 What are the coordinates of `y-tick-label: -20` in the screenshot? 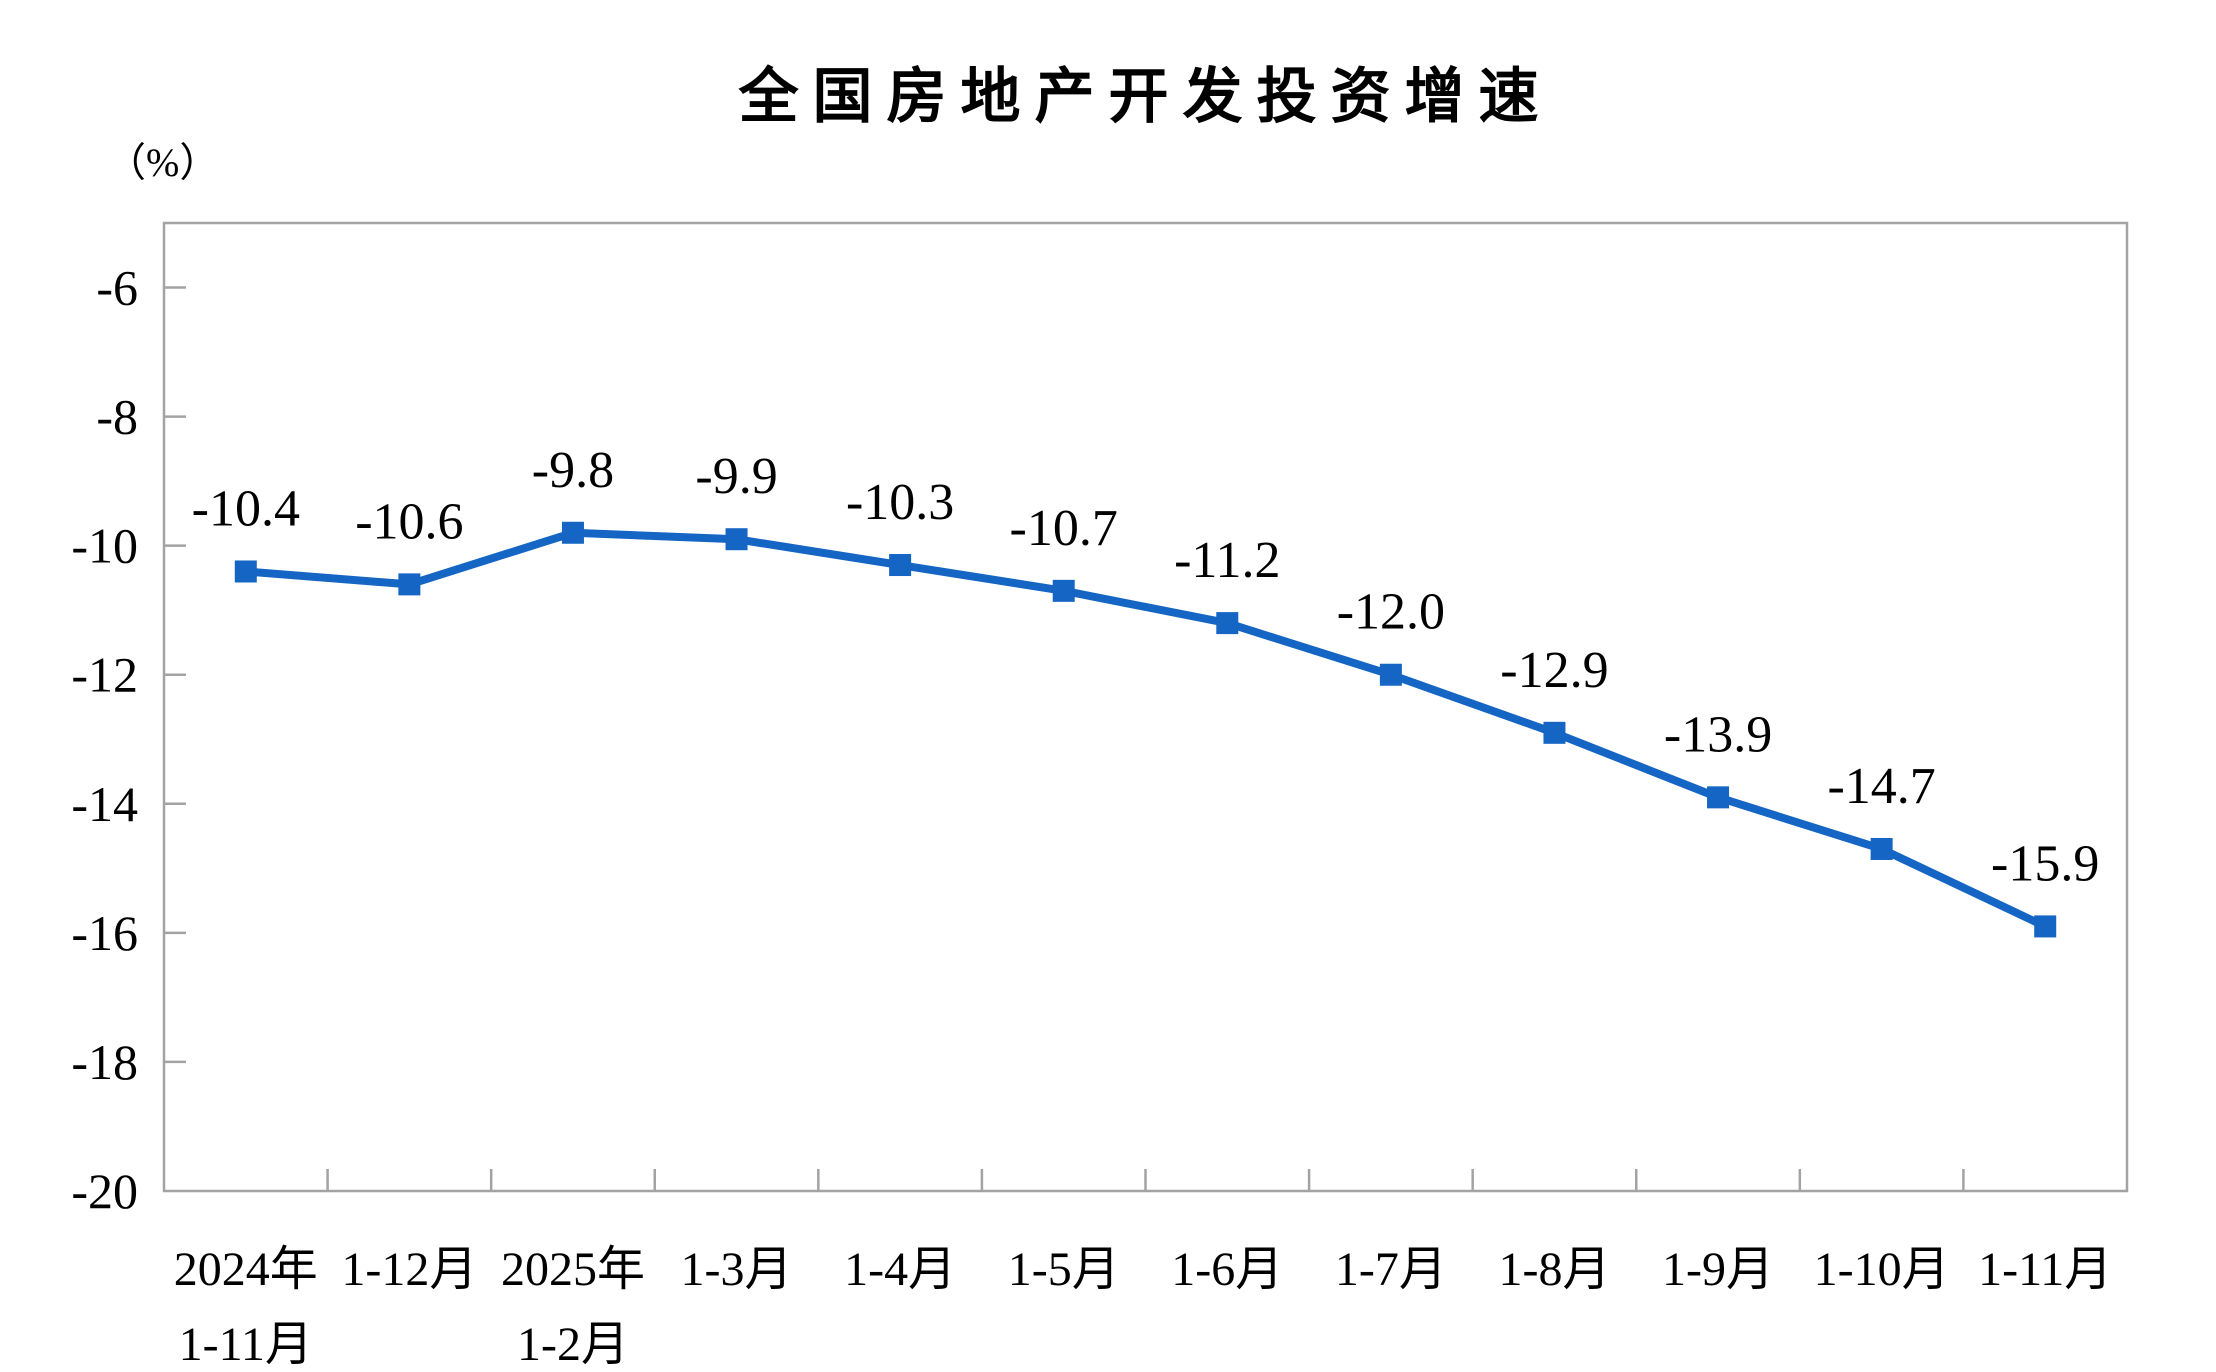 It's located at (104, 1191).